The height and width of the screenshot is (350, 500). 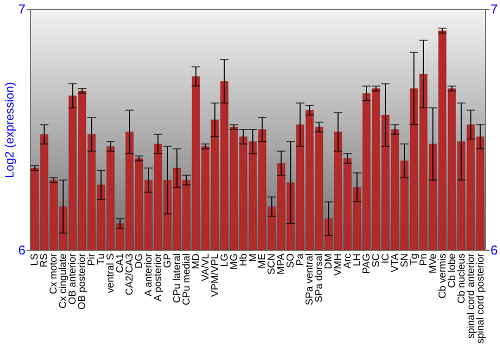 What do you see at coordinates (310, 280) in the screenshot?
I see `x-tick-label: SPa ventral` at bounding box center [310, 280].